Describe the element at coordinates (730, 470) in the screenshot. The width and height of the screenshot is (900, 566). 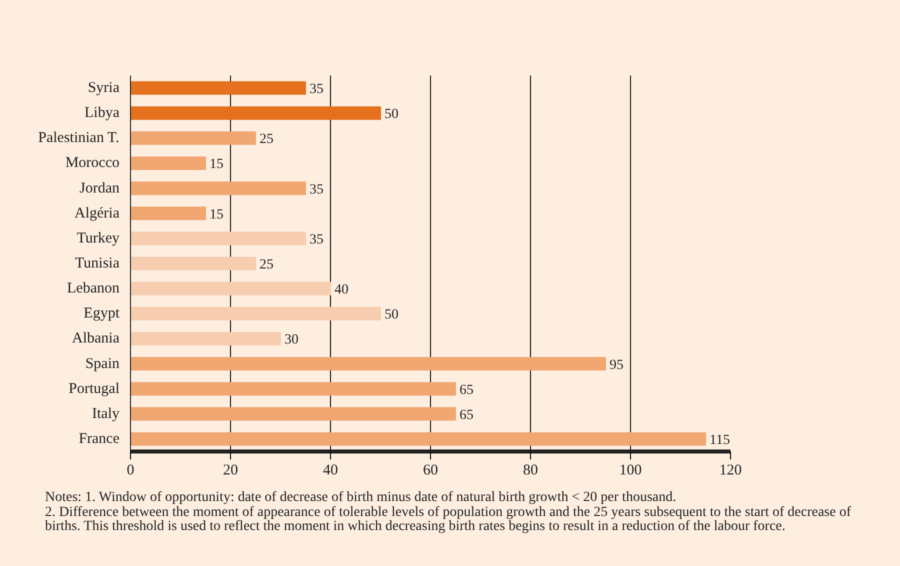
I see `x-tick-label: 120` at that location.